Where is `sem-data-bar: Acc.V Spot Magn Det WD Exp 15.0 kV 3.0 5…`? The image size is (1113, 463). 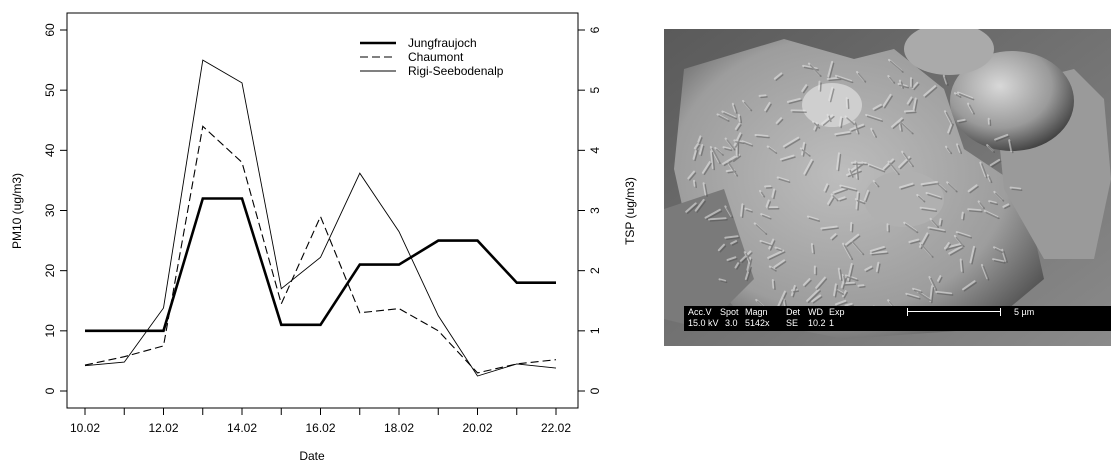
sem-data-bar: Acc.V Spot Magn Det WD Exp 15.0 kV 3.0 5… is located at coordinates (897, 318).